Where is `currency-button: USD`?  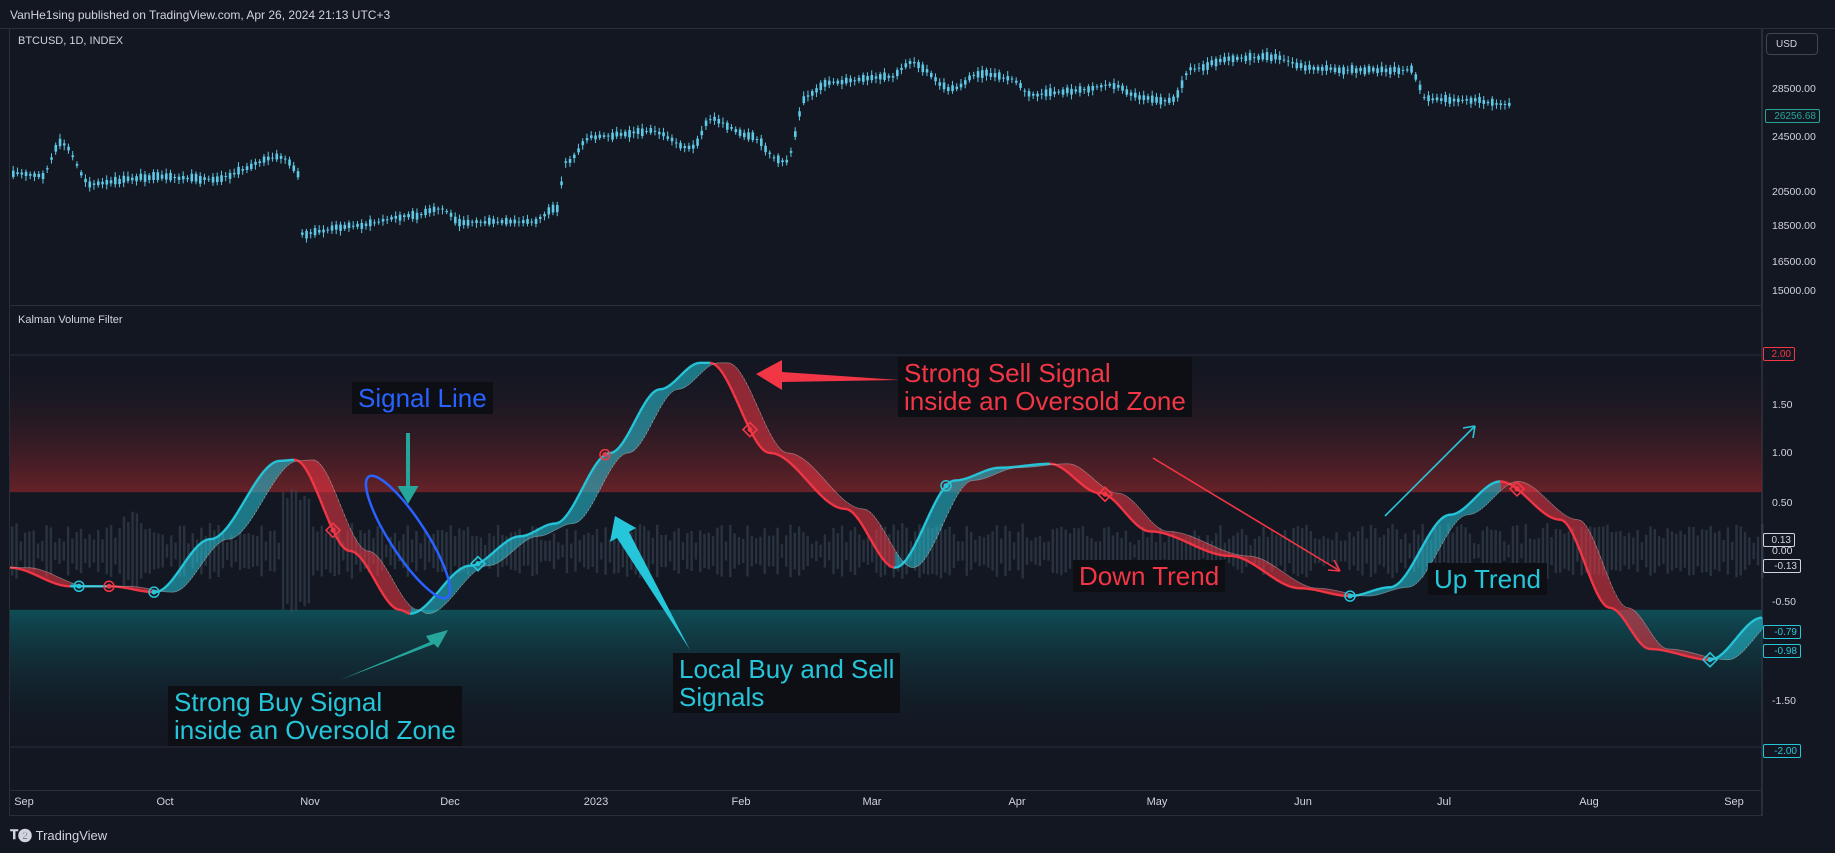
currency-button: USD is located at coordinates (1792, 44).